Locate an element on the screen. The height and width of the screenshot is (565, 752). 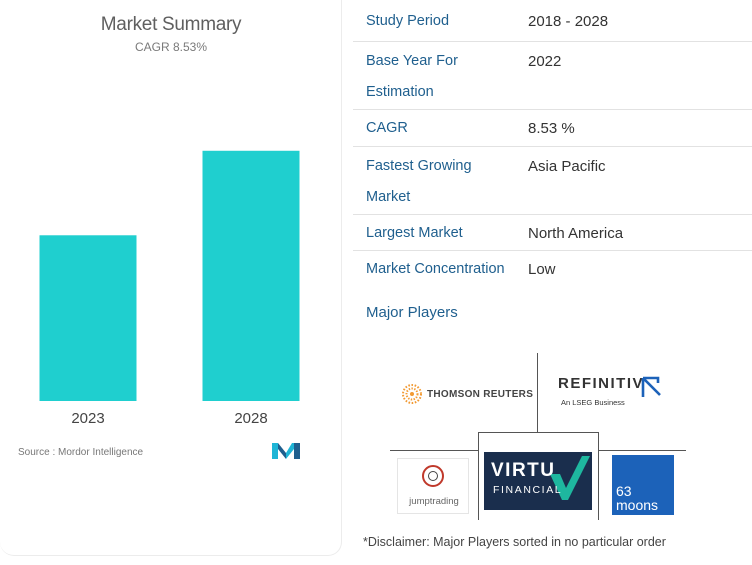
source-text: Source : Mordor Intelligence is located at coordinates (81, 452).